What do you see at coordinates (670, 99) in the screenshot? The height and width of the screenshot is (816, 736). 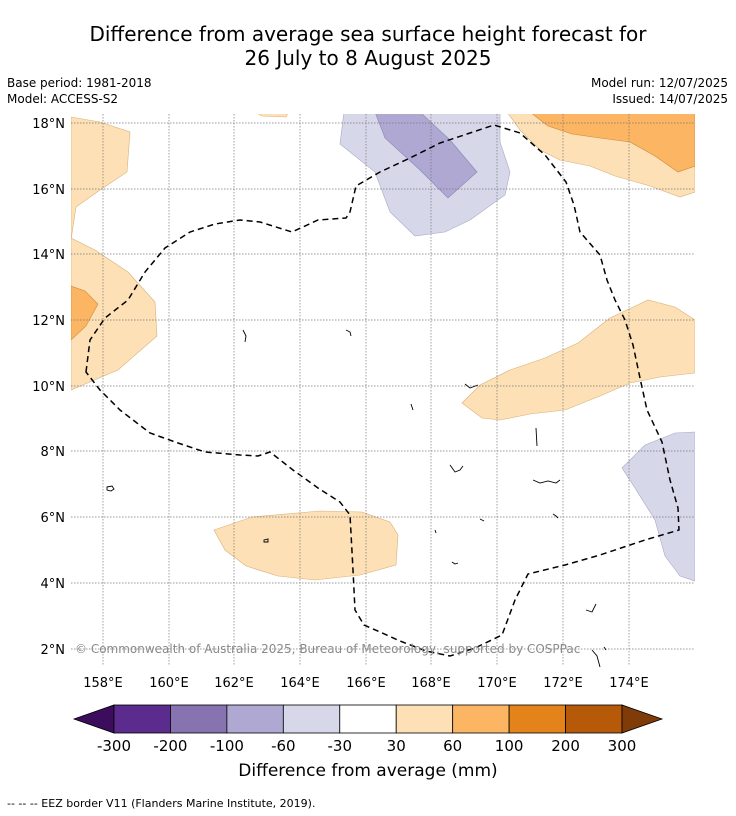 I see `issued-date: Issued: 14/07/2025` at bounding box center [670, 99].